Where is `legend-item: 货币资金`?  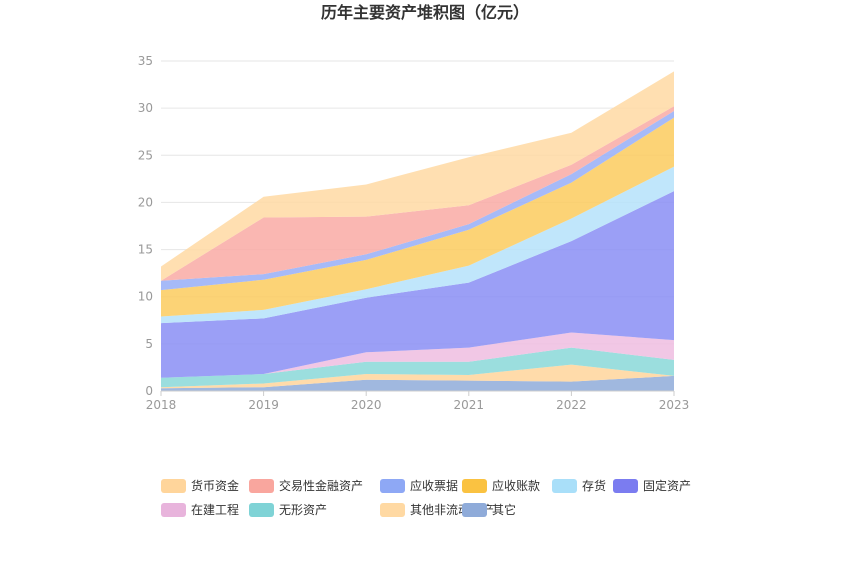 legend-item: 货币资金 is located at coordinates (200, 485).